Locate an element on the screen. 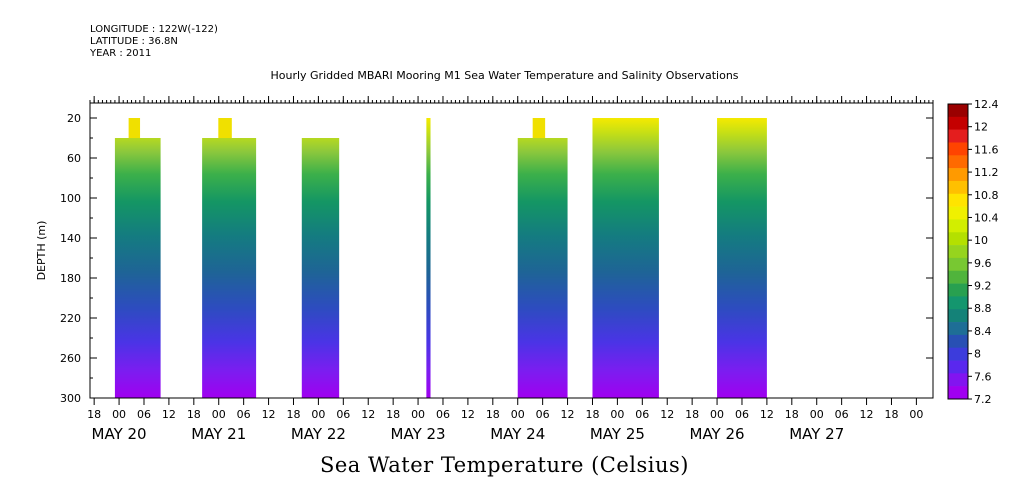  data-block-shallow is located at coordinates (539, 128).